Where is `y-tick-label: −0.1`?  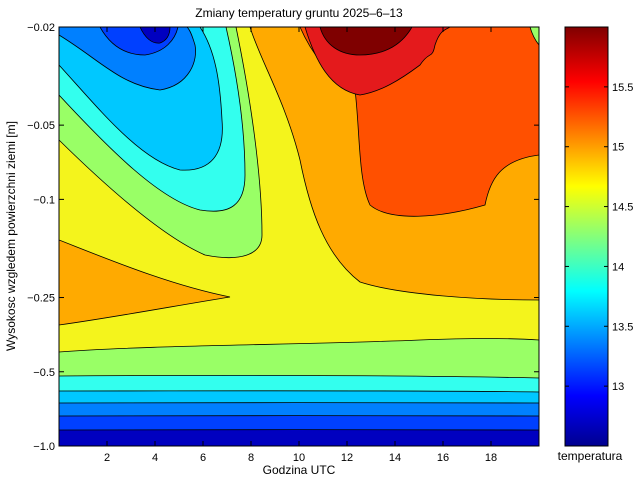
y-tick-label: −0.1 is located at coordinates (44, 200).